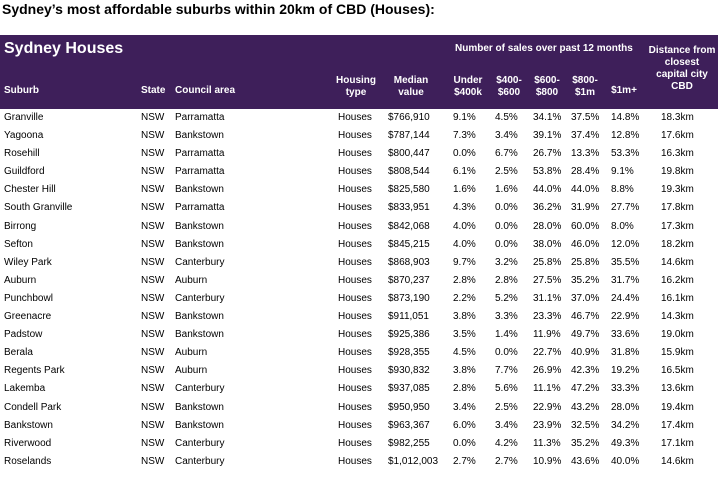 This screenshot has width=718, height=477. What do you see at coordinates (625, 353) in the screenshot?
I see `cell-1m-plus: 31.8%` at bounding box center [625, 353].